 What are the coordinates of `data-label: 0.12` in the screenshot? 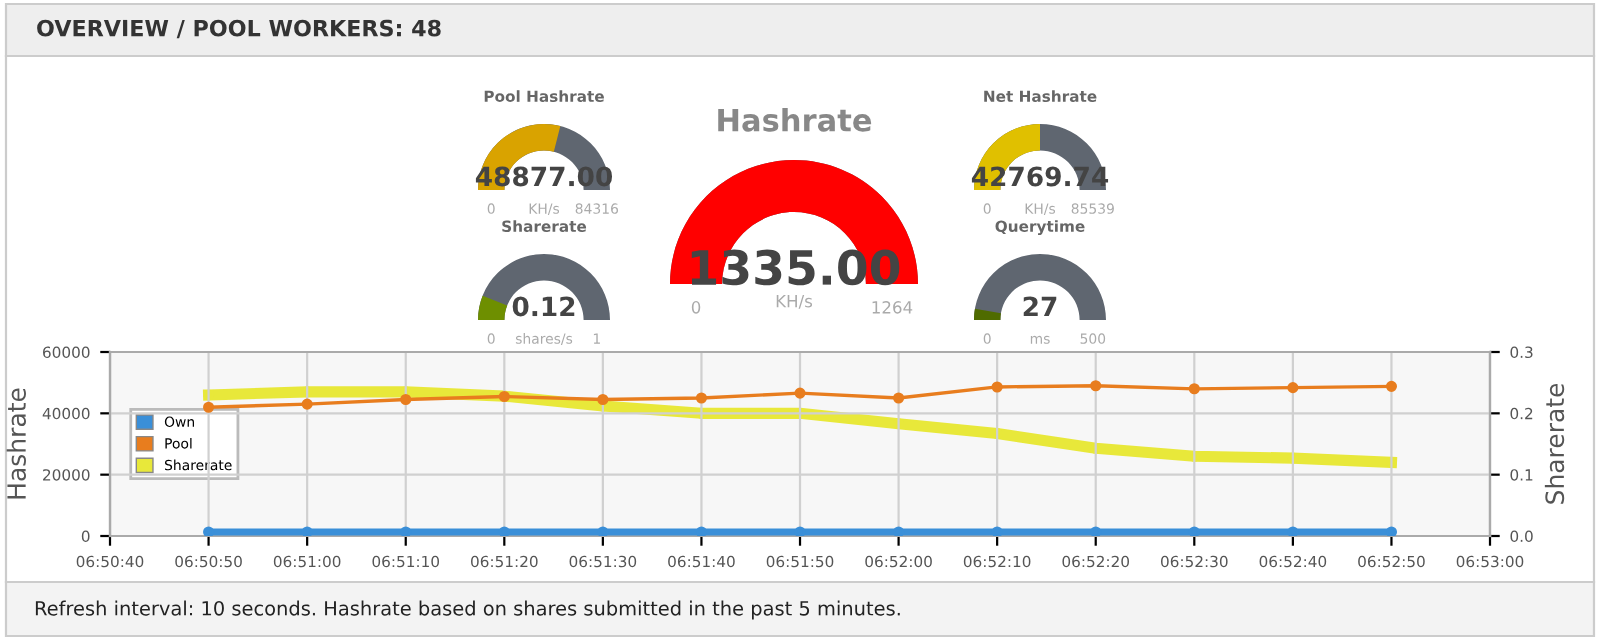 It's located at (543, 306).